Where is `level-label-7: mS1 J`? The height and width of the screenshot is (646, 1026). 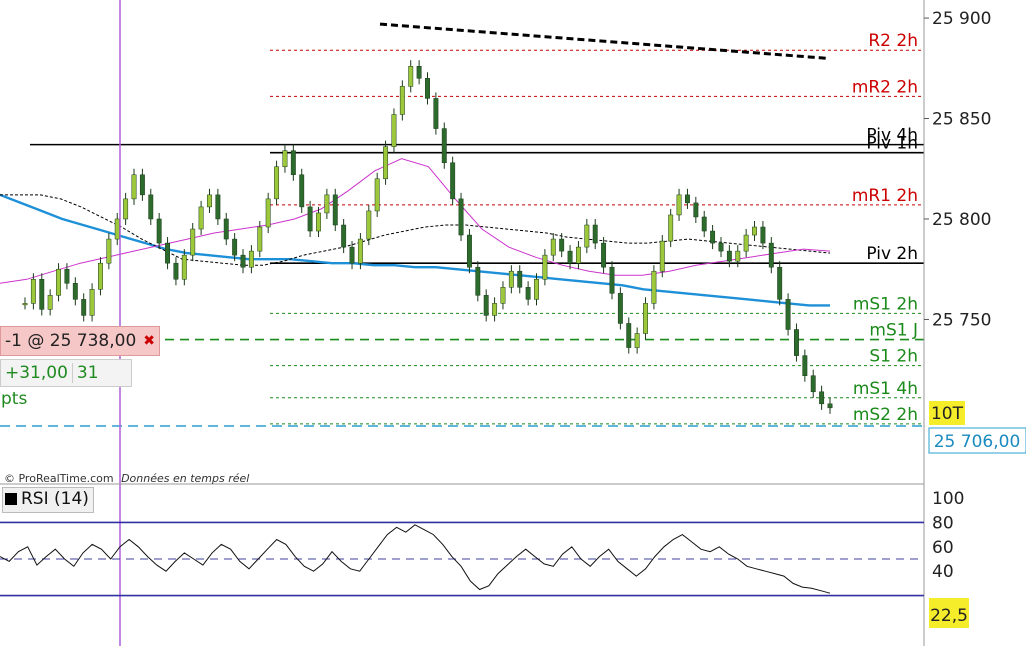 level-label-7: mS1 J is located at coordinates (893, 331).